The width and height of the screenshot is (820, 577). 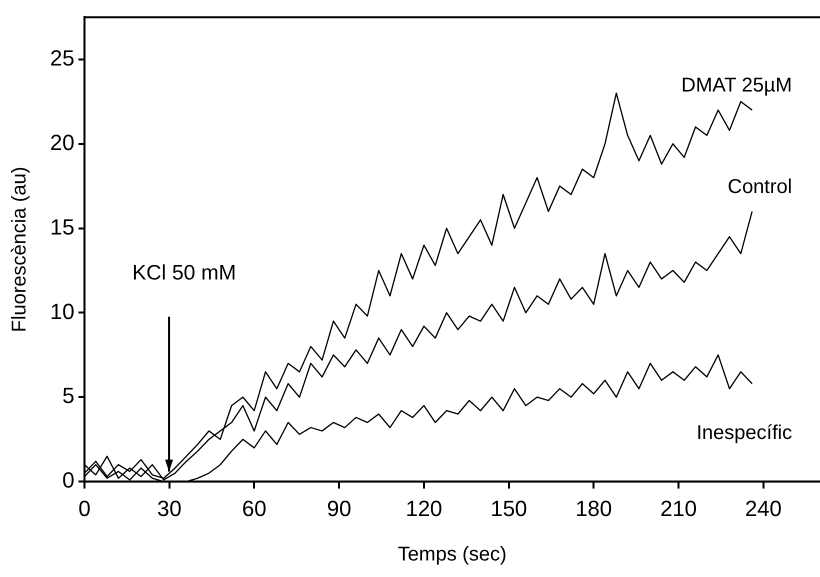 I want to click on y-axis-title: Fluorescència (au), so click(x=19, y=249).